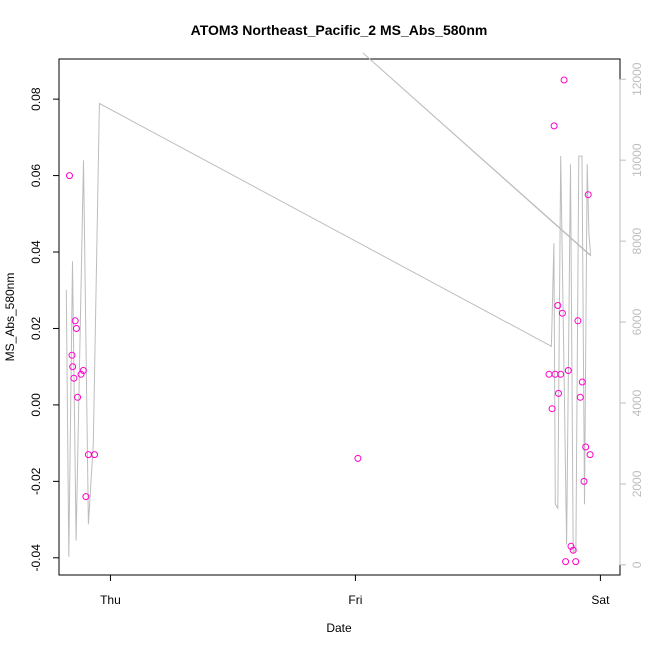  What do you see at coordinates (36, 558) in the screenshot?
I see `y-tick-label: -0.04` at bounding box center [36, 558].